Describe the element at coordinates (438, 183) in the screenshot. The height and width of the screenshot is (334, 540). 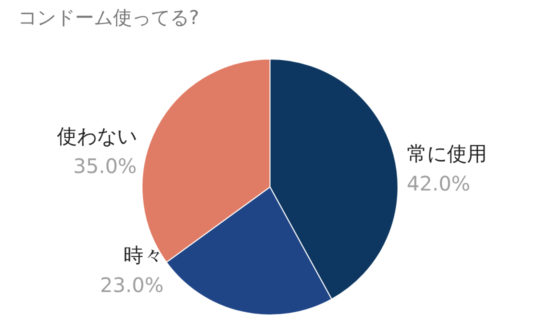
I see `data-label: 42.0%` at that location.